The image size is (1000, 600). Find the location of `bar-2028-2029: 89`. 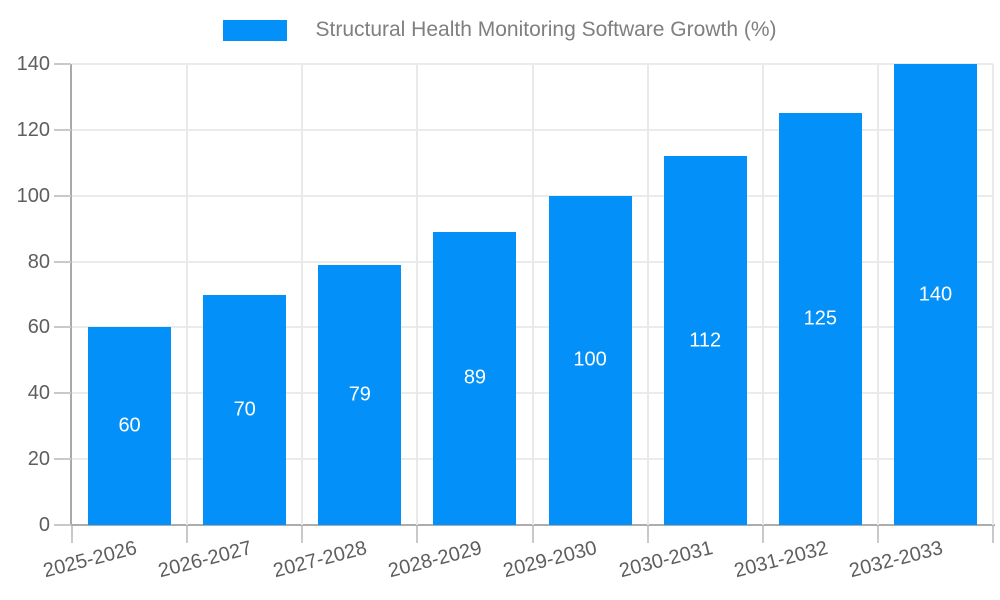

bar-2028-2029: 89 is located at coordinates (475, 378).